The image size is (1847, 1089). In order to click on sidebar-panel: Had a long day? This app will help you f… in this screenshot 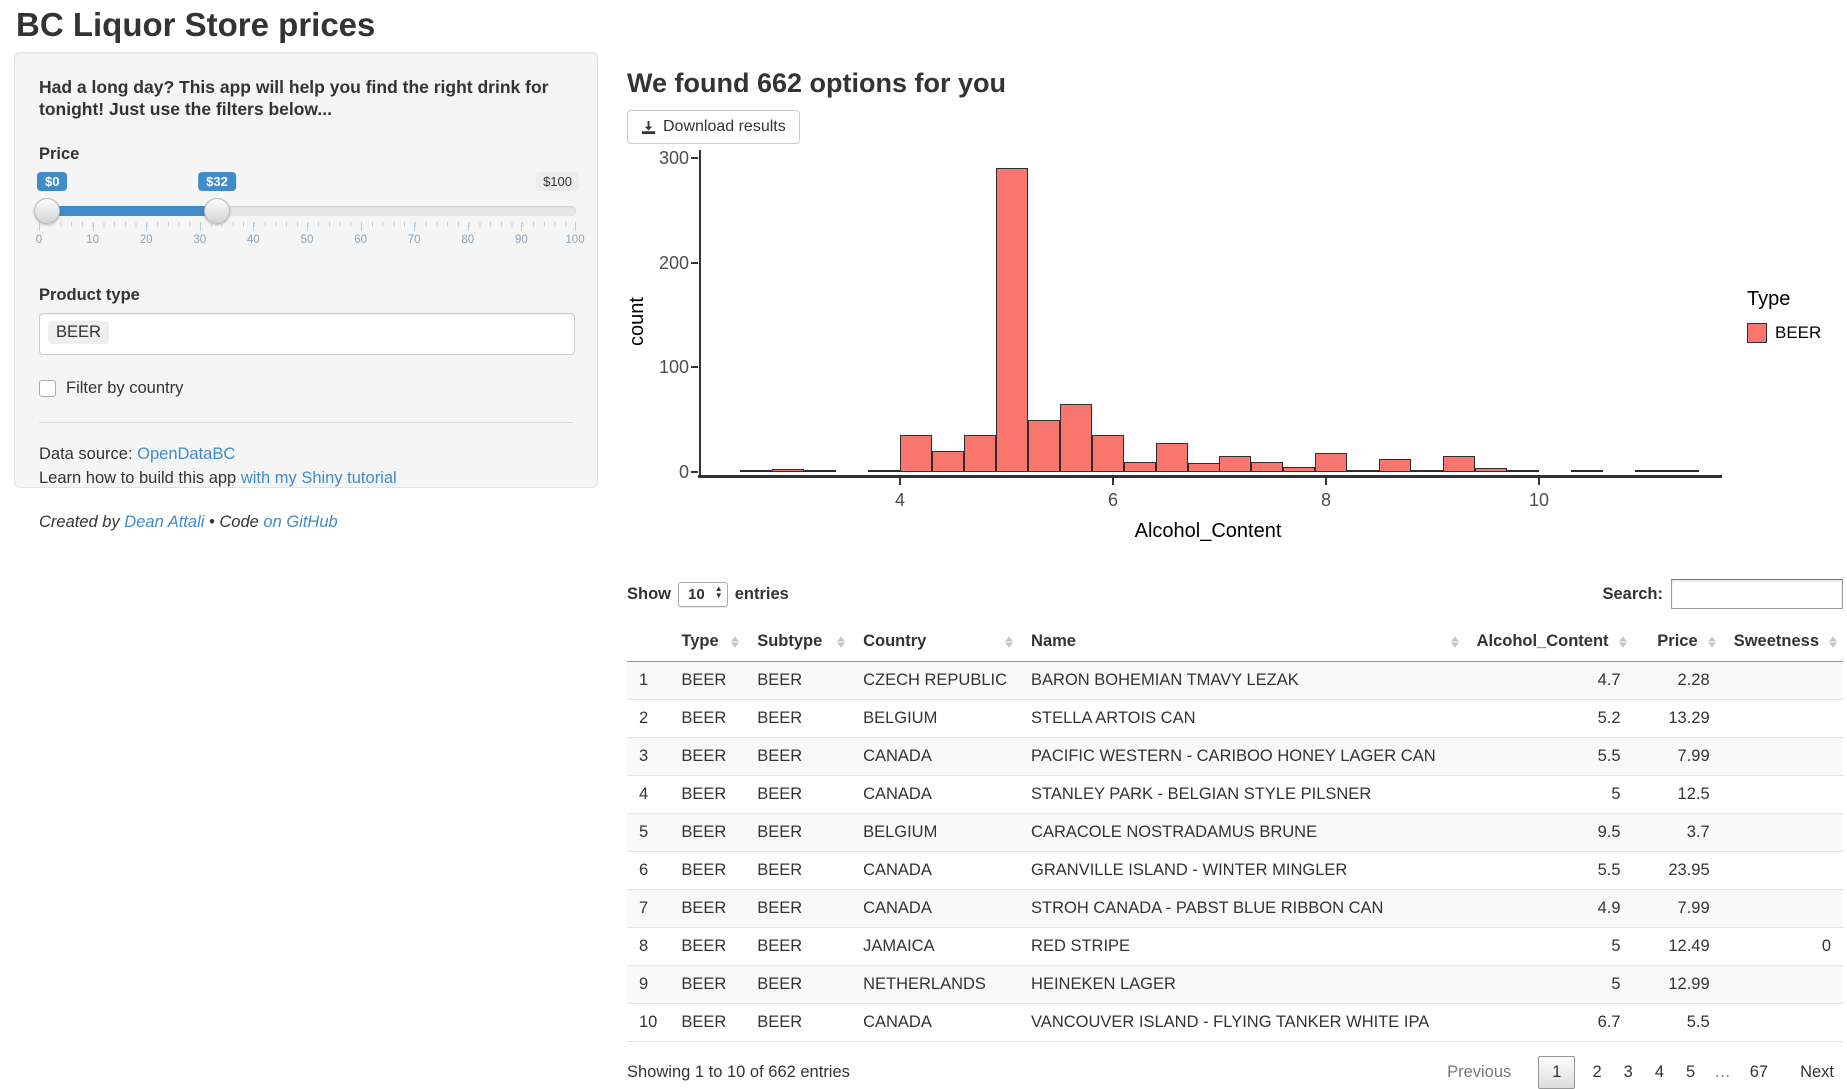, I will do `click(306, 291)`.